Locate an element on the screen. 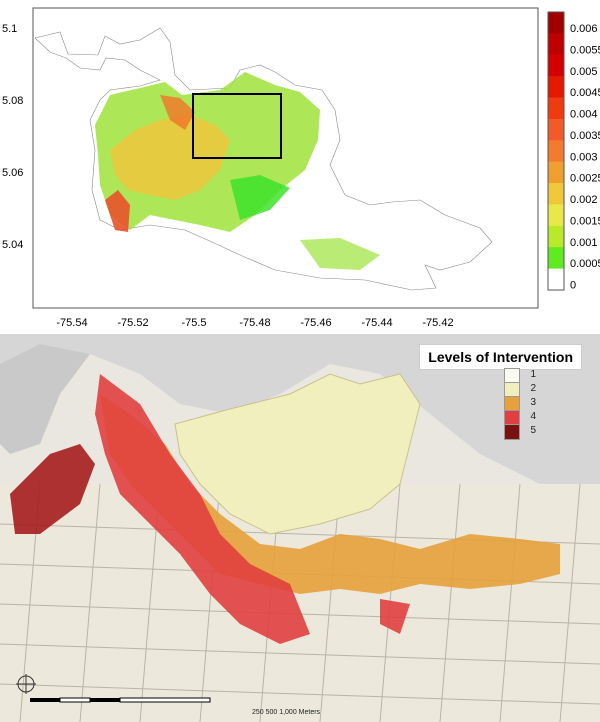 This screenshot has height=722, width=600. legend-level-label: 2 is located at coordinates (533, 388).